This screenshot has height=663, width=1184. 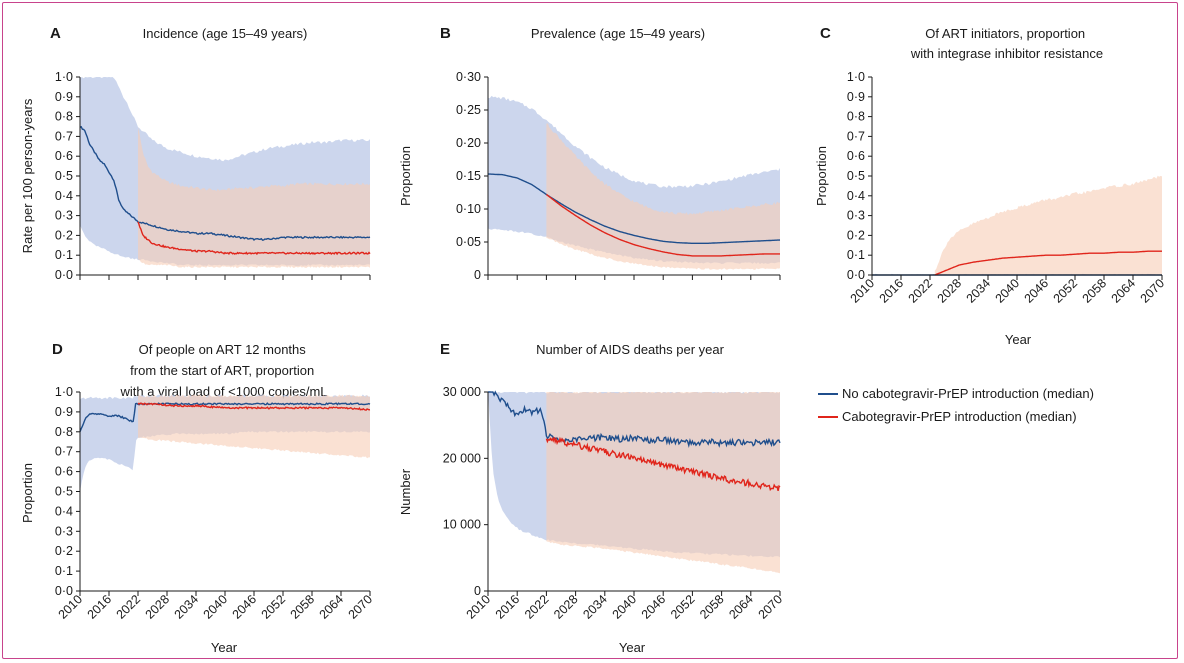 I want to click on panel-a-letter: A, so click(x=55, y=33).